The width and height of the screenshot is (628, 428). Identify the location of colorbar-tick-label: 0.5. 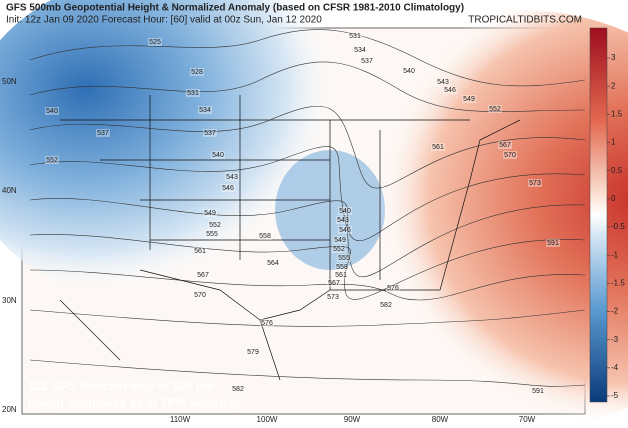
(617, 170).